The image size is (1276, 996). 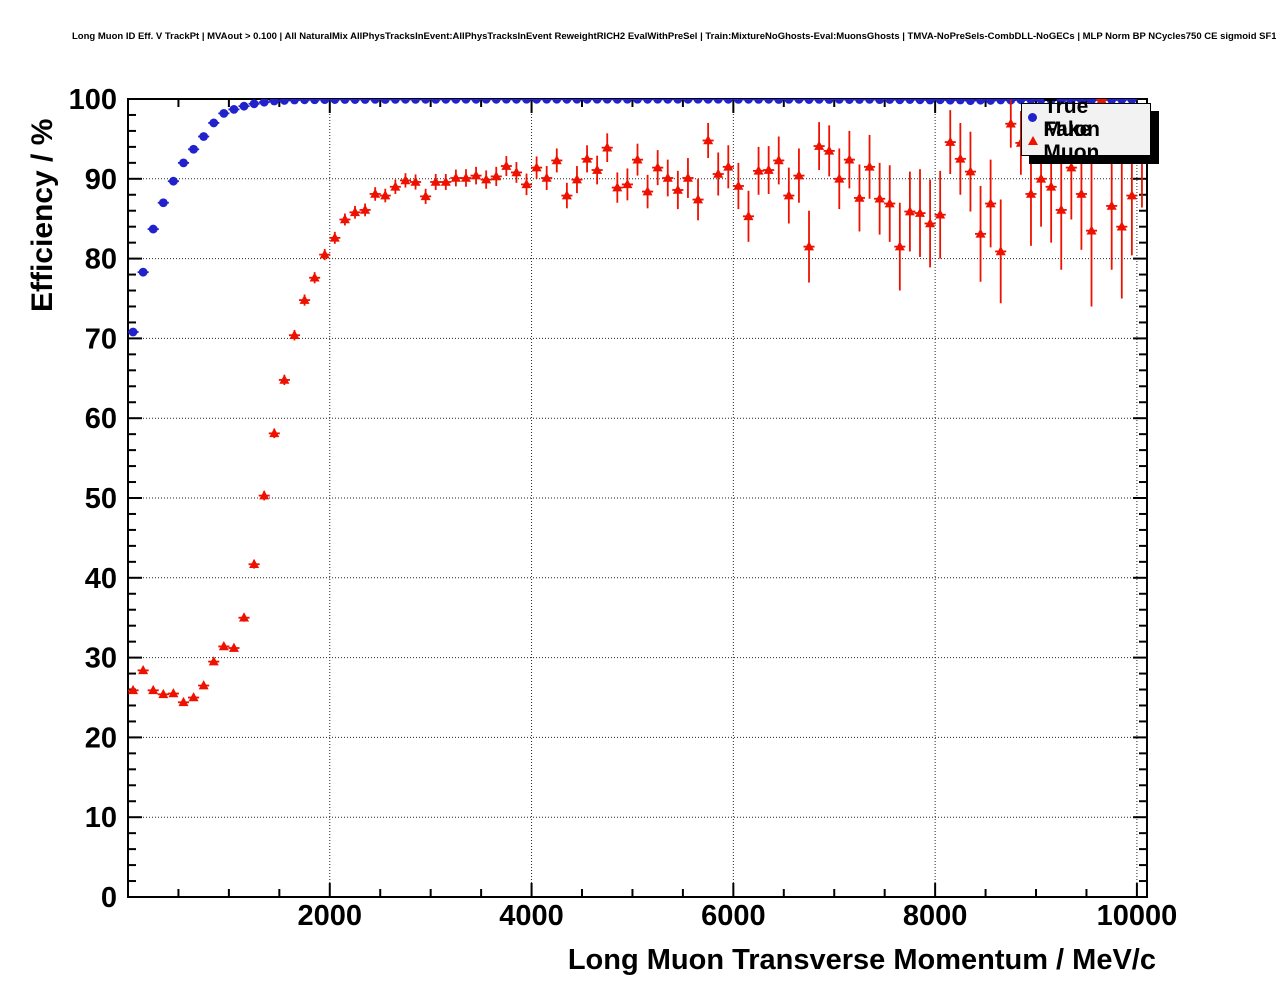 What do you see at coordinates (42, 215) in the screenshot?
I see `y-axis-title: Efficiency / %` at bounding box center [42, 215].